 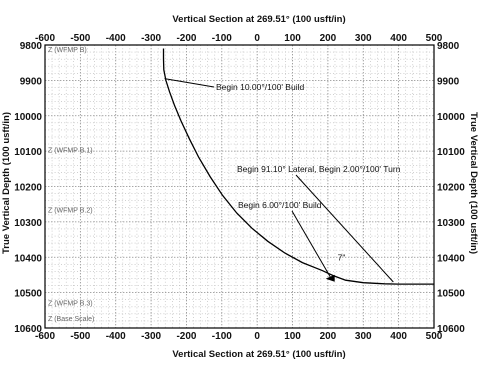 What do you see at coordinates (28, 258) in the screenshot?
I see `y-tick-label-left: 10400` at bounding box center [28, 258].